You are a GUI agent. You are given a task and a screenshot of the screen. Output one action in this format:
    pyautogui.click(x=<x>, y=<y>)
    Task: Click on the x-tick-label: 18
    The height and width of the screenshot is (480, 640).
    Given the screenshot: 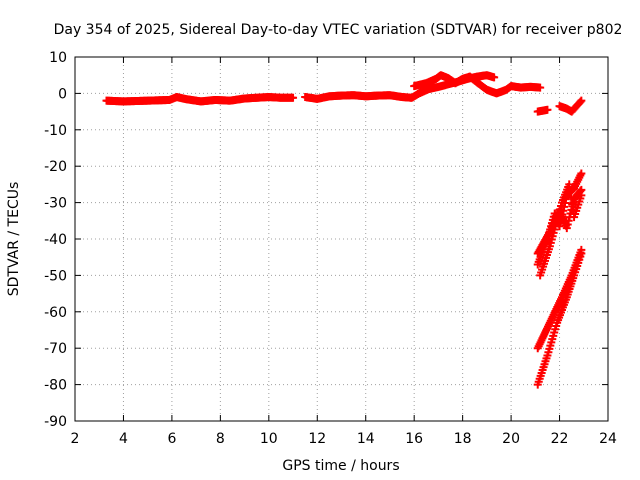 What is the action you would take?
    pyautogui.click(x=463, y=439)
    